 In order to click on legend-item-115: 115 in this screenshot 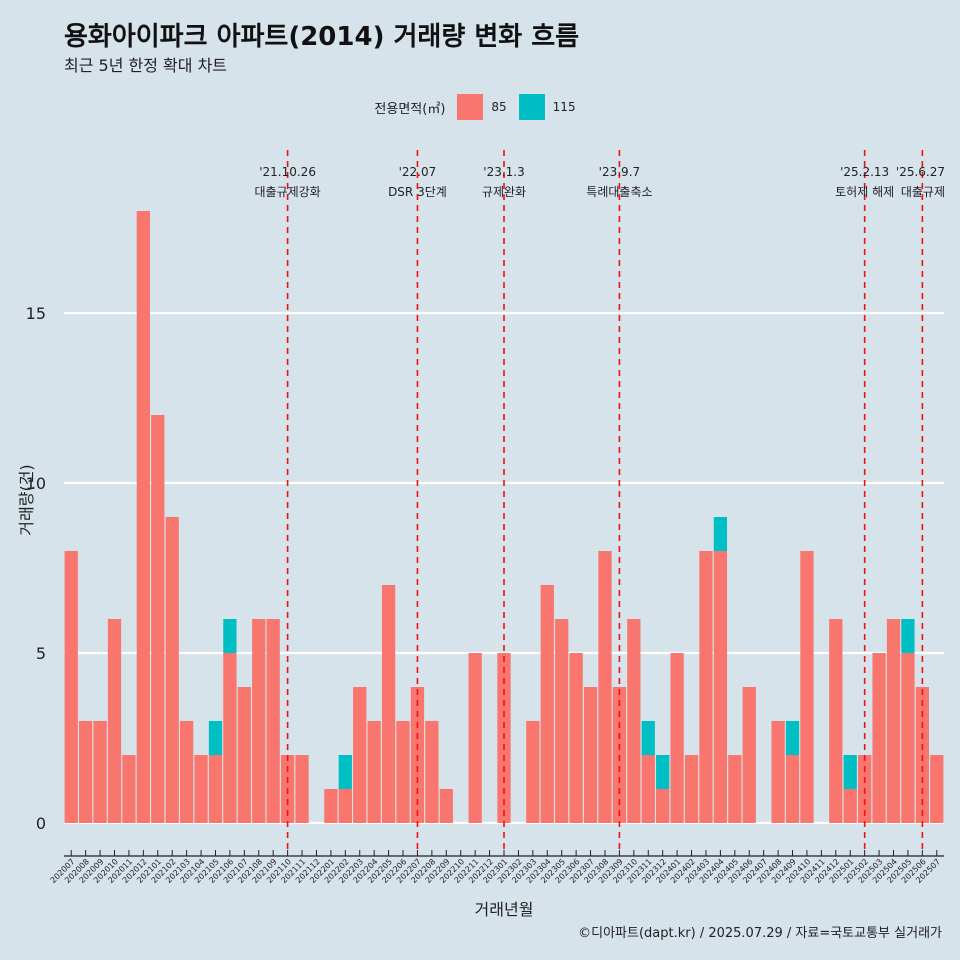, I will do `click(552, 107)`.